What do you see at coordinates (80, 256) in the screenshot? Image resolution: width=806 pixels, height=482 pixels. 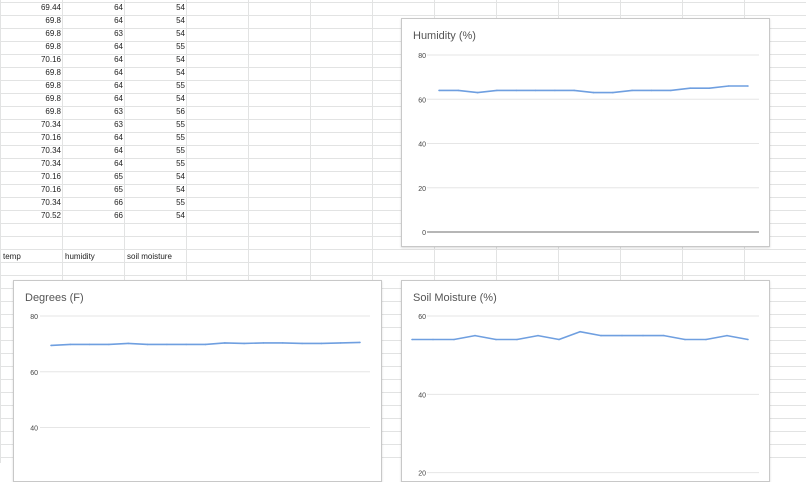 I see `header-humidity: humidity` at bounding box center [80, 256].